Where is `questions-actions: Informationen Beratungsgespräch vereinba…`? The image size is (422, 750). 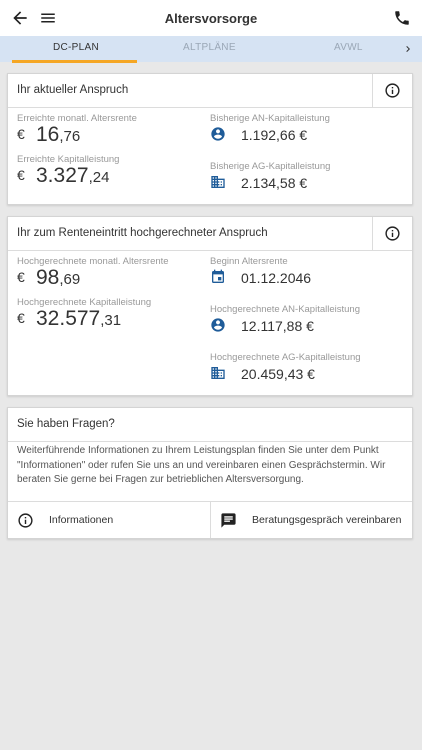 questions-actions: Informationen Beratungsgespräch vereinba… is located at coordinates (210, 519).